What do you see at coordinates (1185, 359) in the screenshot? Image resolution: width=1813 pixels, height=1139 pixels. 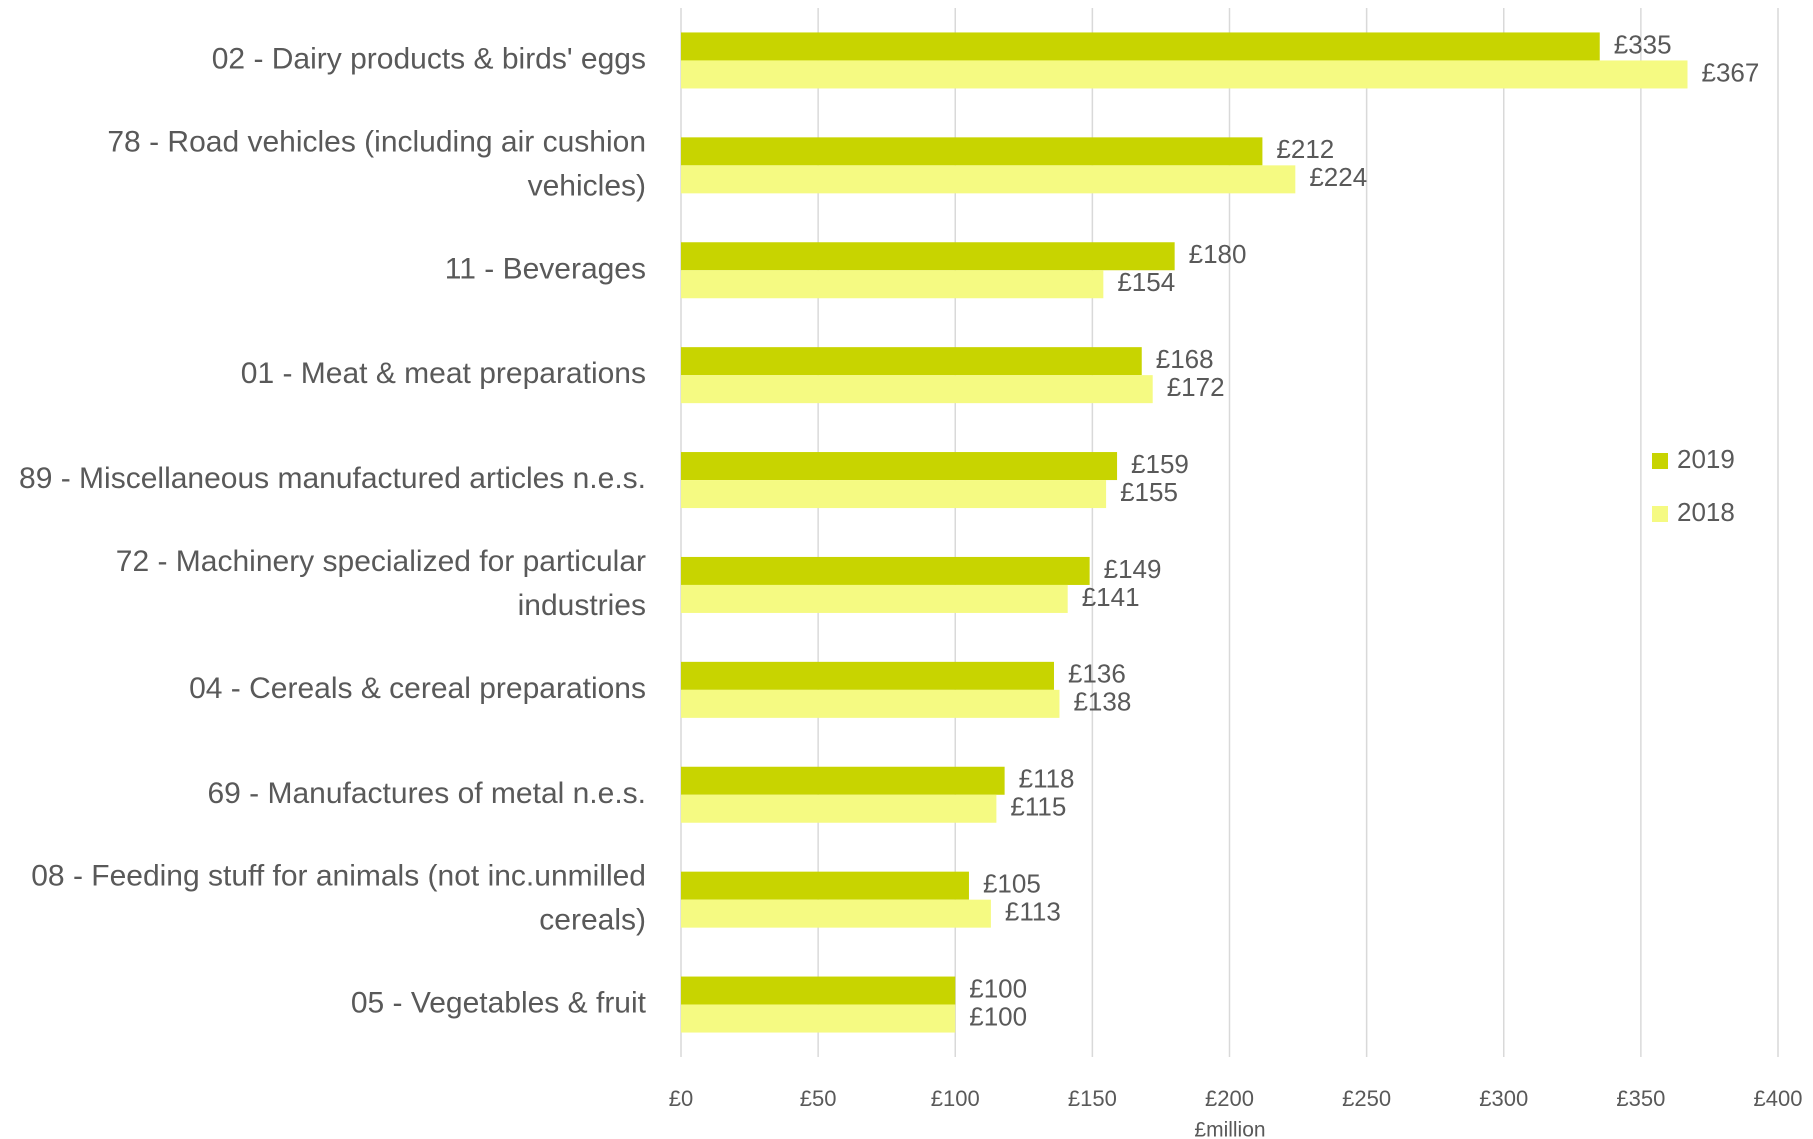 I see `value-label: £168` at bounding box center [1185, 359].